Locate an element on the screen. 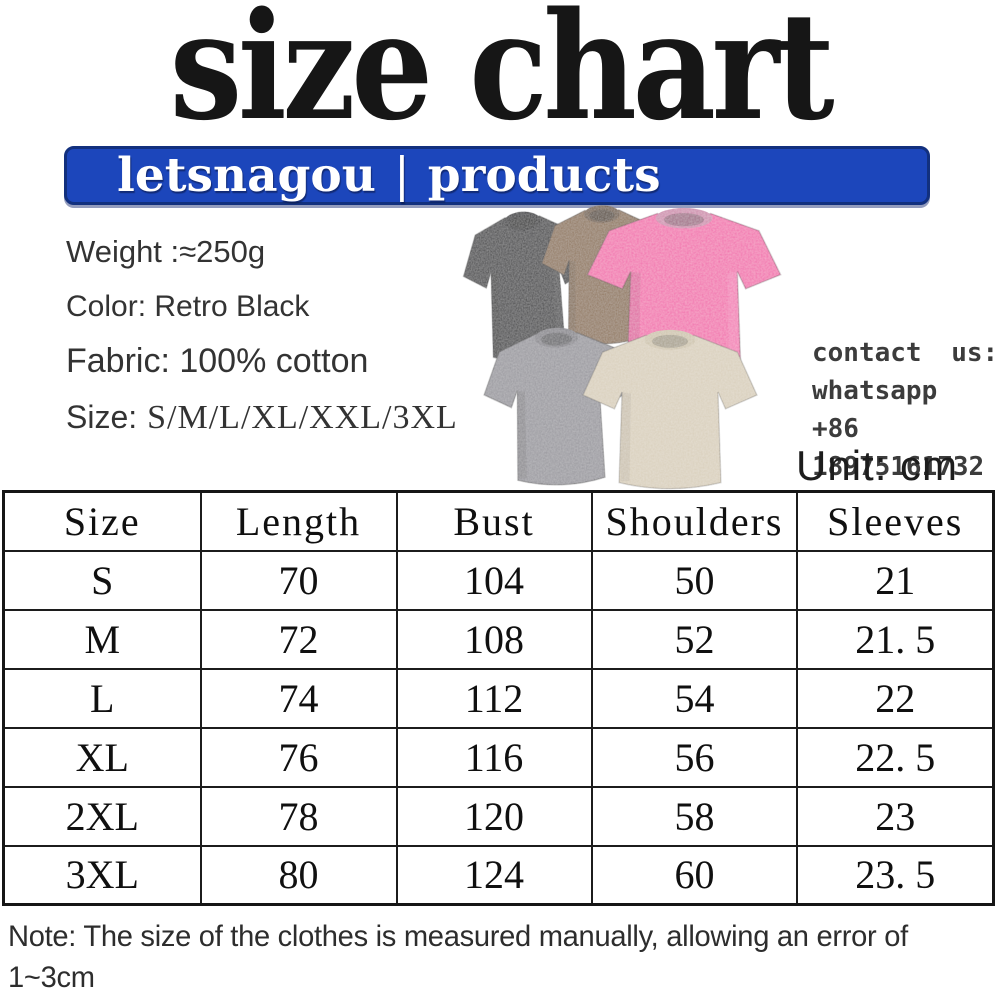  size-info: Size: S/M/L/XL/XXL/3XL is located at coordinates (262, 418).